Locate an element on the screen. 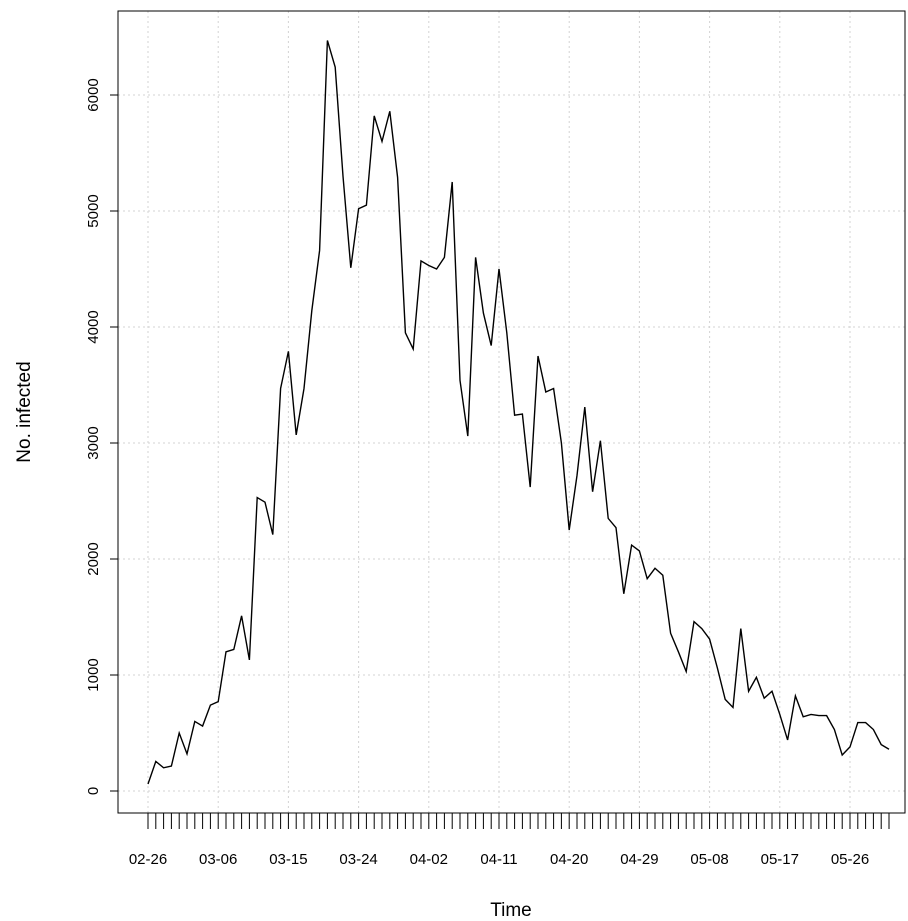  x-tick-label: 04-20 is located at coordinates (569, 859).